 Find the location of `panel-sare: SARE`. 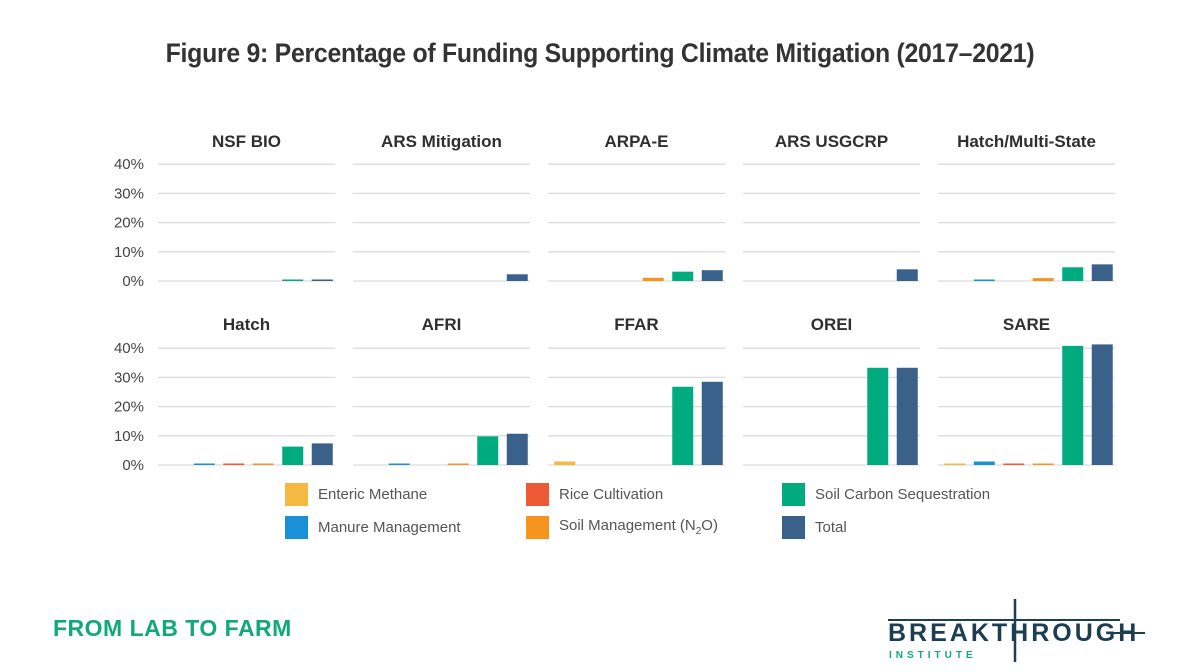

panel-sare: SARE is located at coordinates (1026, 390).